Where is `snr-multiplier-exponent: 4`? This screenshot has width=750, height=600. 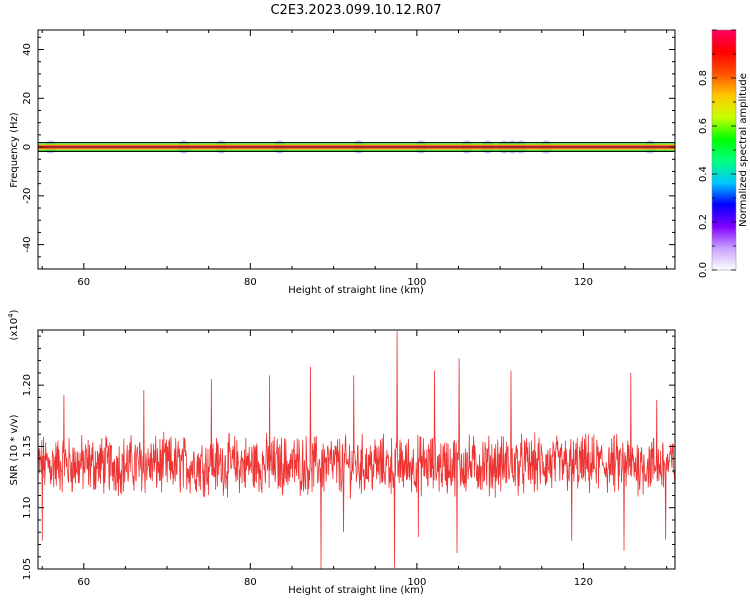
snr-multiplier-exponent: 4 is located at coordinates (11, 315).